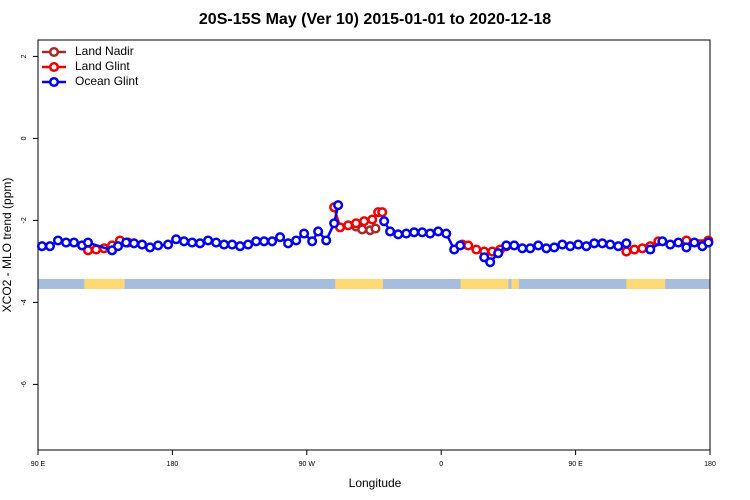 The height and width of the screenshot is (500, 750). Describe the element at coordinates (375, 483) in the screenshot. I see `x-axis-label: Longitude` at that location.